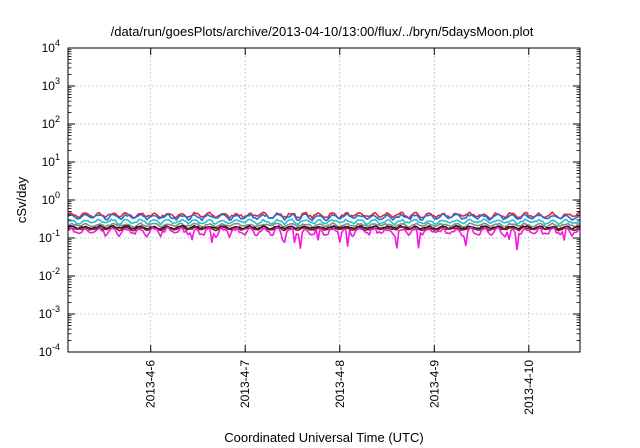 The image size is (640, 448). I want to click on x-tick-label: 2013-4-10, so click(529, 387).